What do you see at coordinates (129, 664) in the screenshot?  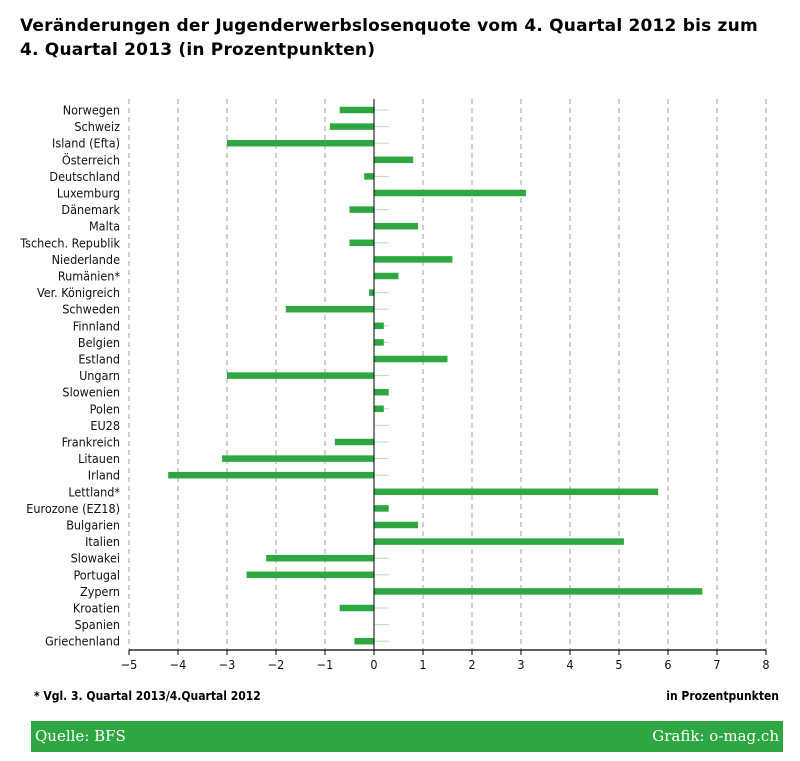 I see `x-tick-label: −5` at bounding box center [129, 664].